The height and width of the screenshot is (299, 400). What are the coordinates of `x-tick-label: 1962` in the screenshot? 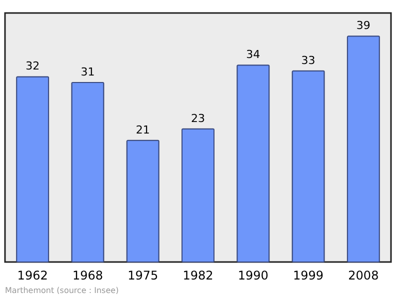 It's located at (32, 275).